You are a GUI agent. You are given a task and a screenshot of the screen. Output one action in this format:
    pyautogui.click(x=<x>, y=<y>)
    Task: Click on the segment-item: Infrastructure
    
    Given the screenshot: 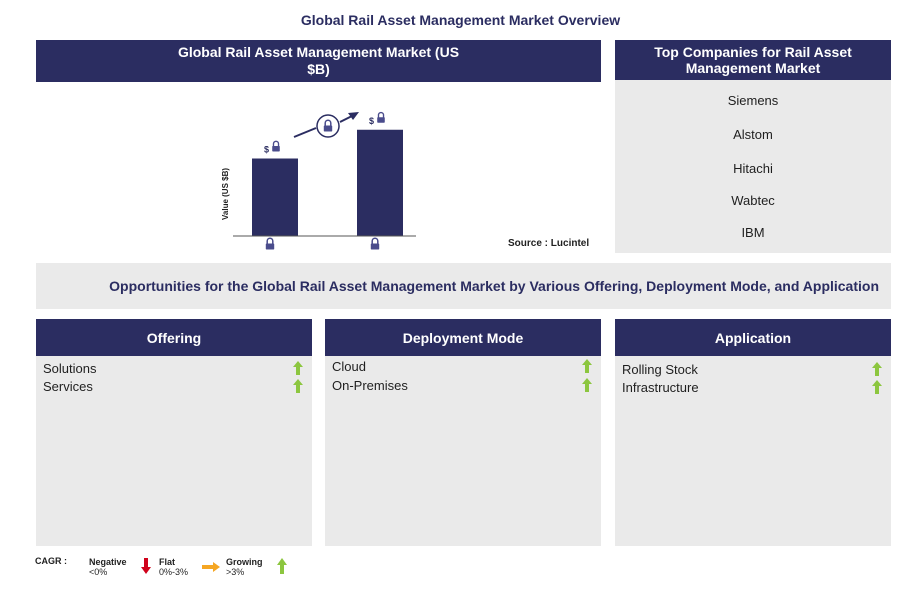 What is the action you would take?
    pyautogui.click(x=752, y=387)
    